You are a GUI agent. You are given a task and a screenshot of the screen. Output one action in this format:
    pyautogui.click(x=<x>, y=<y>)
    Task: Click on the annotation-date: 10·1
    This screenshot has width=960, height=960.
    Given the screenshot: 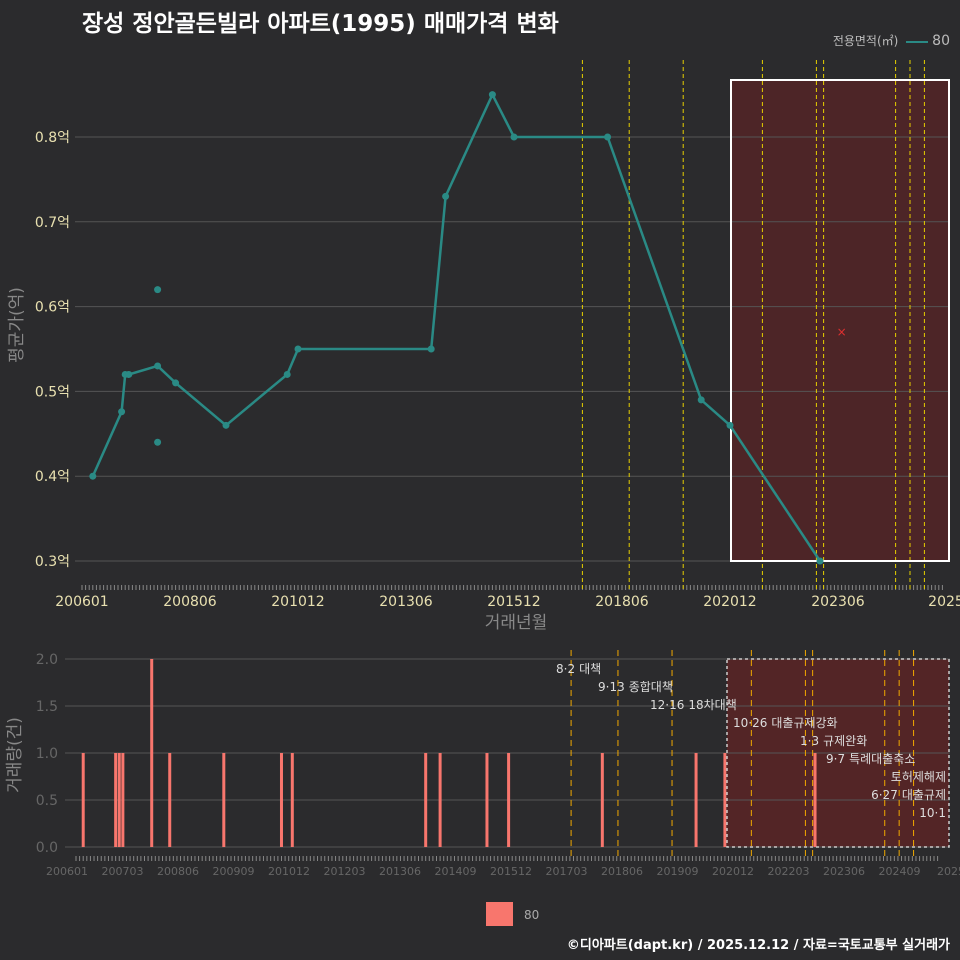 What is the action you would take?
    pyautogui.click(x=932, y=813)
    